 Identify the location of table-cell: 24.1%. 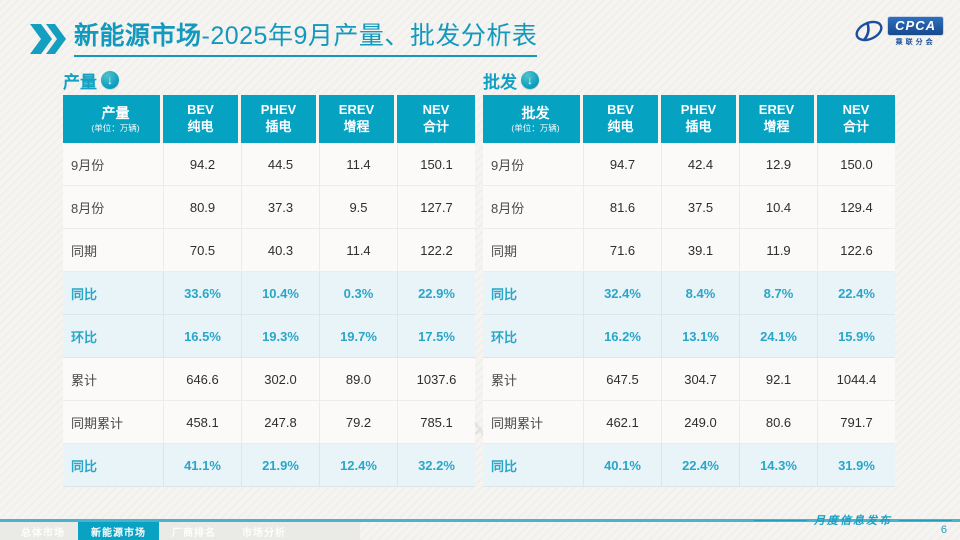
(778, 336).